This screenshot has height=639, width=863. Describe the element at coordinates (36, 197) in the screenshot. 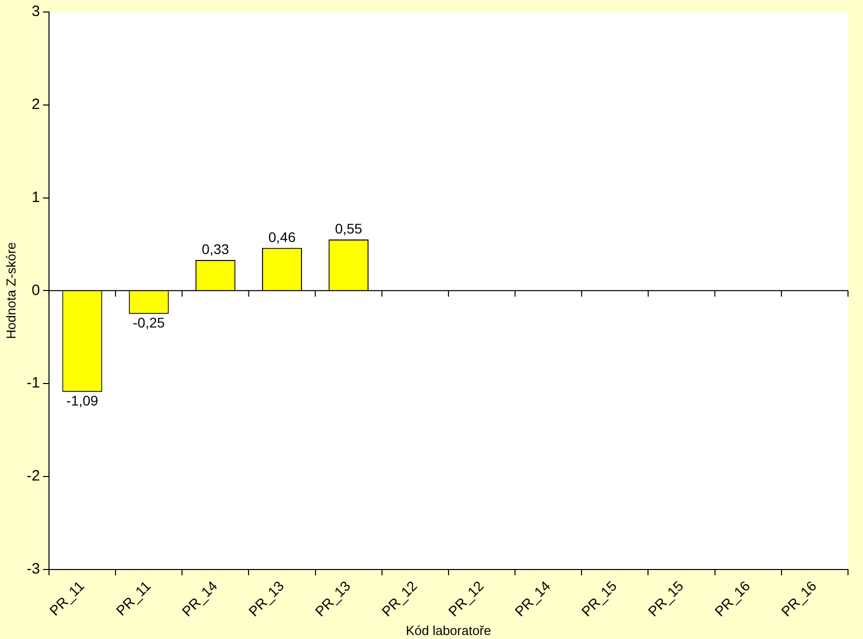

I see `y-tick-label: 1` at that location.